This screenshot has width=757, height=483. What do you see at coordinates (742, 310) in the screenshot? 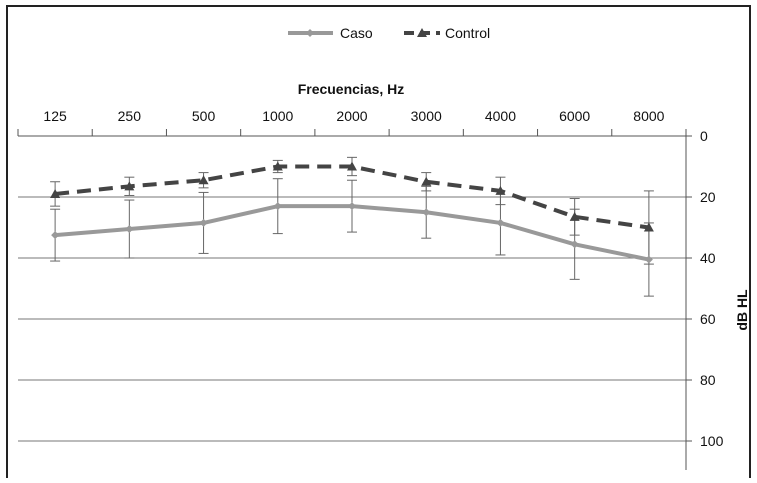
I see `y-axis-title: dB HL` at bounding box center [742, 310].